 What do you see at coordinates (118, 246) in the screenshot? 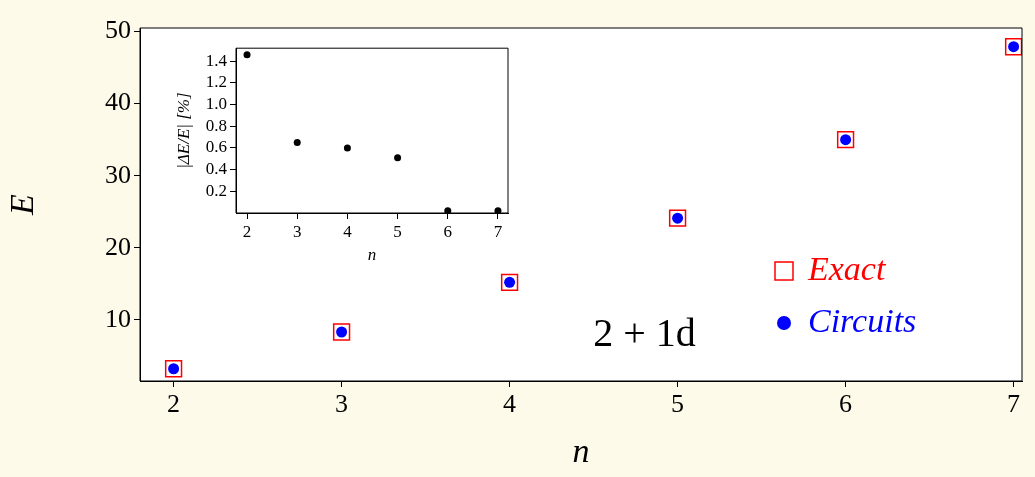
I see `y-tick-label: 20` at bounding box center [118, 246].